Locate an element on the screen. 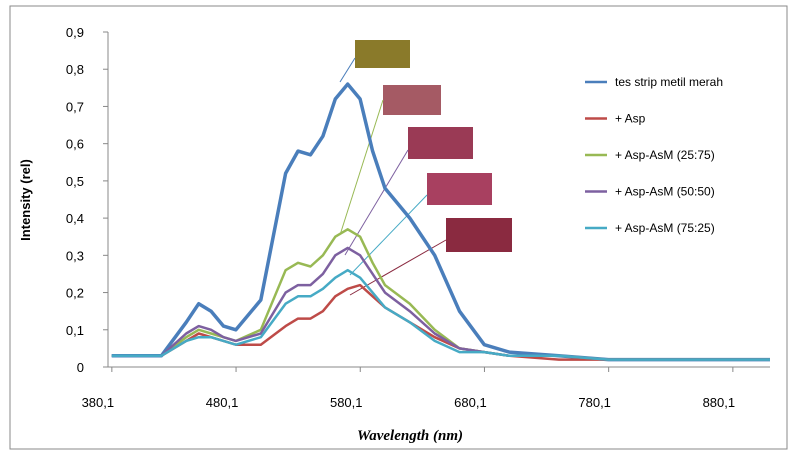 The height and width of the screenshot is (459, 798). x-tick-label: 380,1 is located at coordinates (98, 402).